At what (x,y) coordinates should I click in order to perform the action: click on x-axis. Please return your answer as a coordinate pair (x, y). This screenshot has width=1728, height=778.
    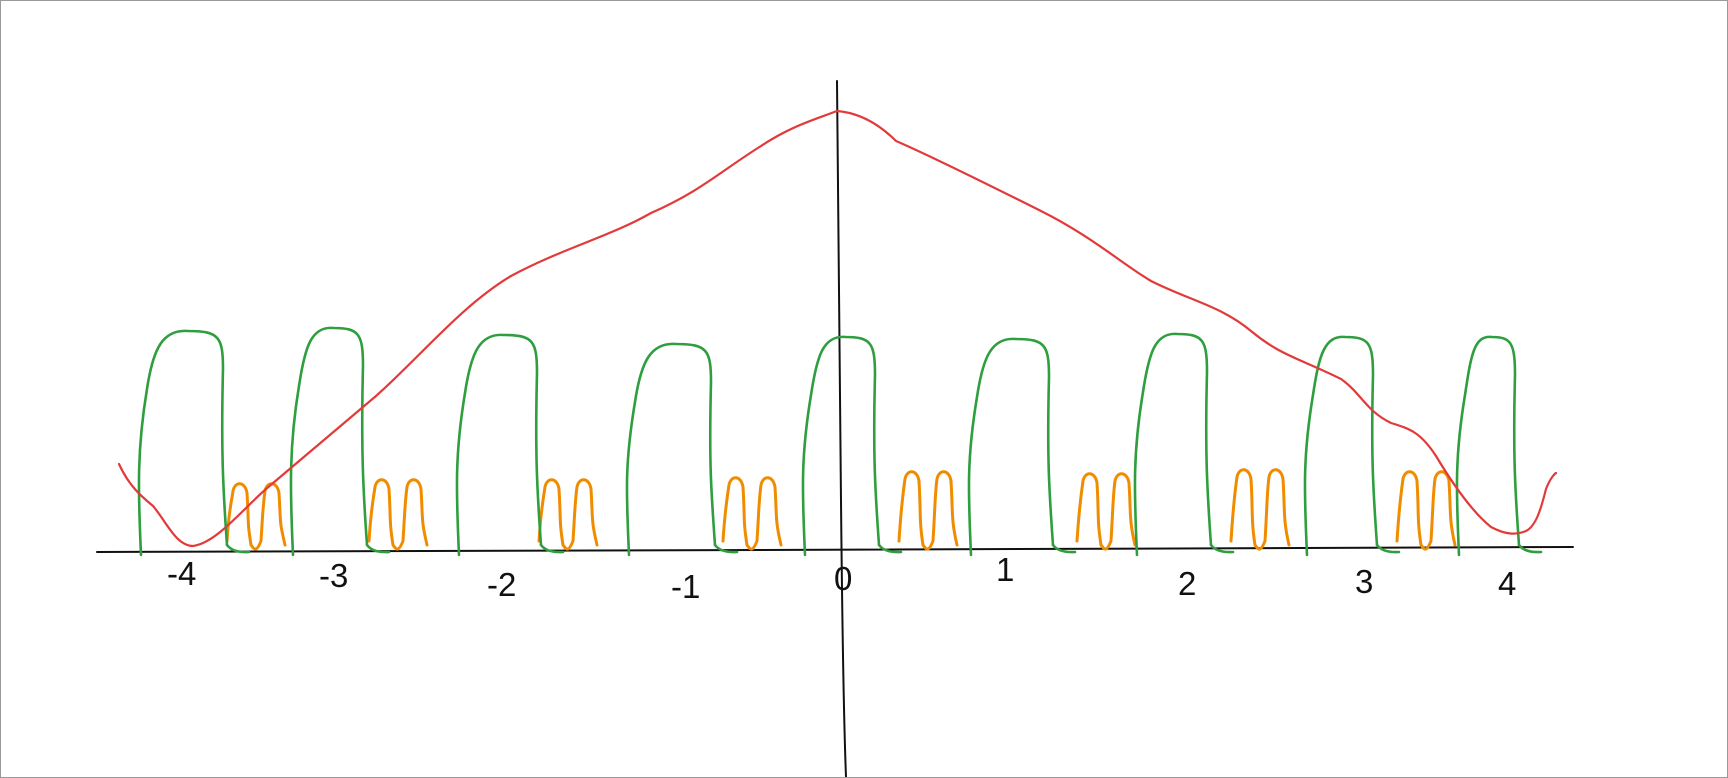
    Looking at the image, I should click on (835, 549).